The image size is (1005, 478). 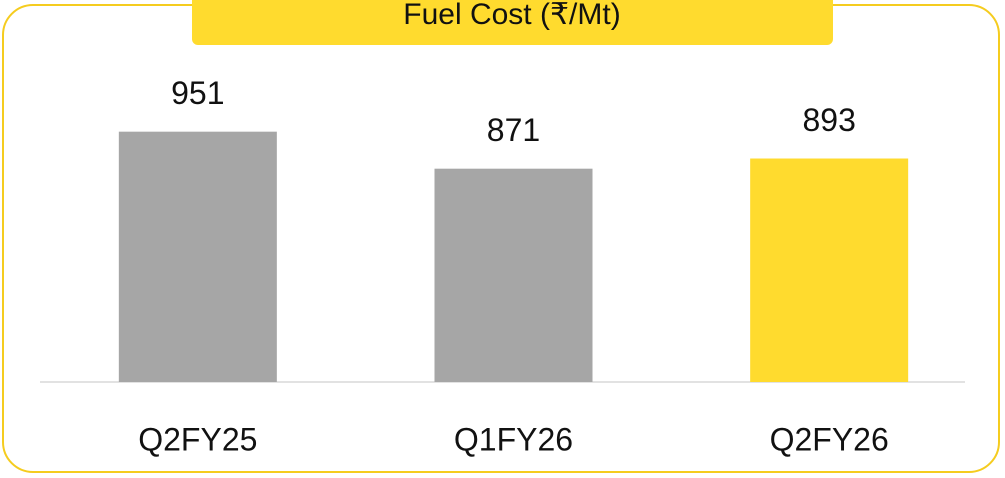 I want to click on chart-title: Fuel Cost (₹/Mt), so click(x=511, y=15).